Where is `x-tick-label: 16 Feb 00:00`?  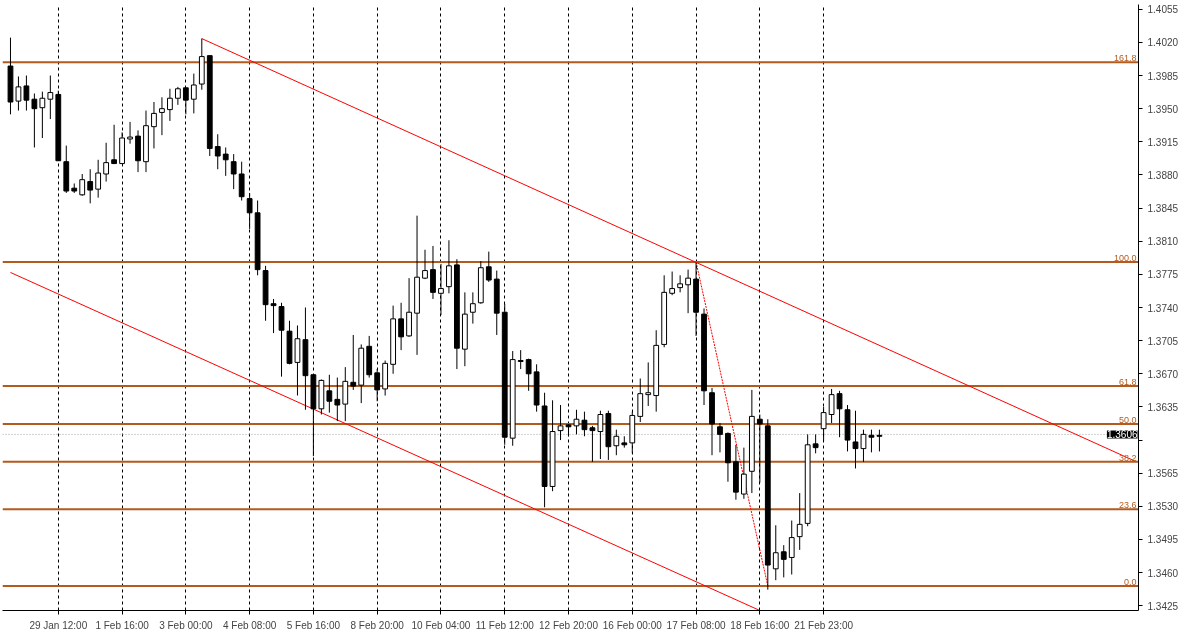
x-tick-label: 16 Feb 00:00 is located at coordinates (632, 625).